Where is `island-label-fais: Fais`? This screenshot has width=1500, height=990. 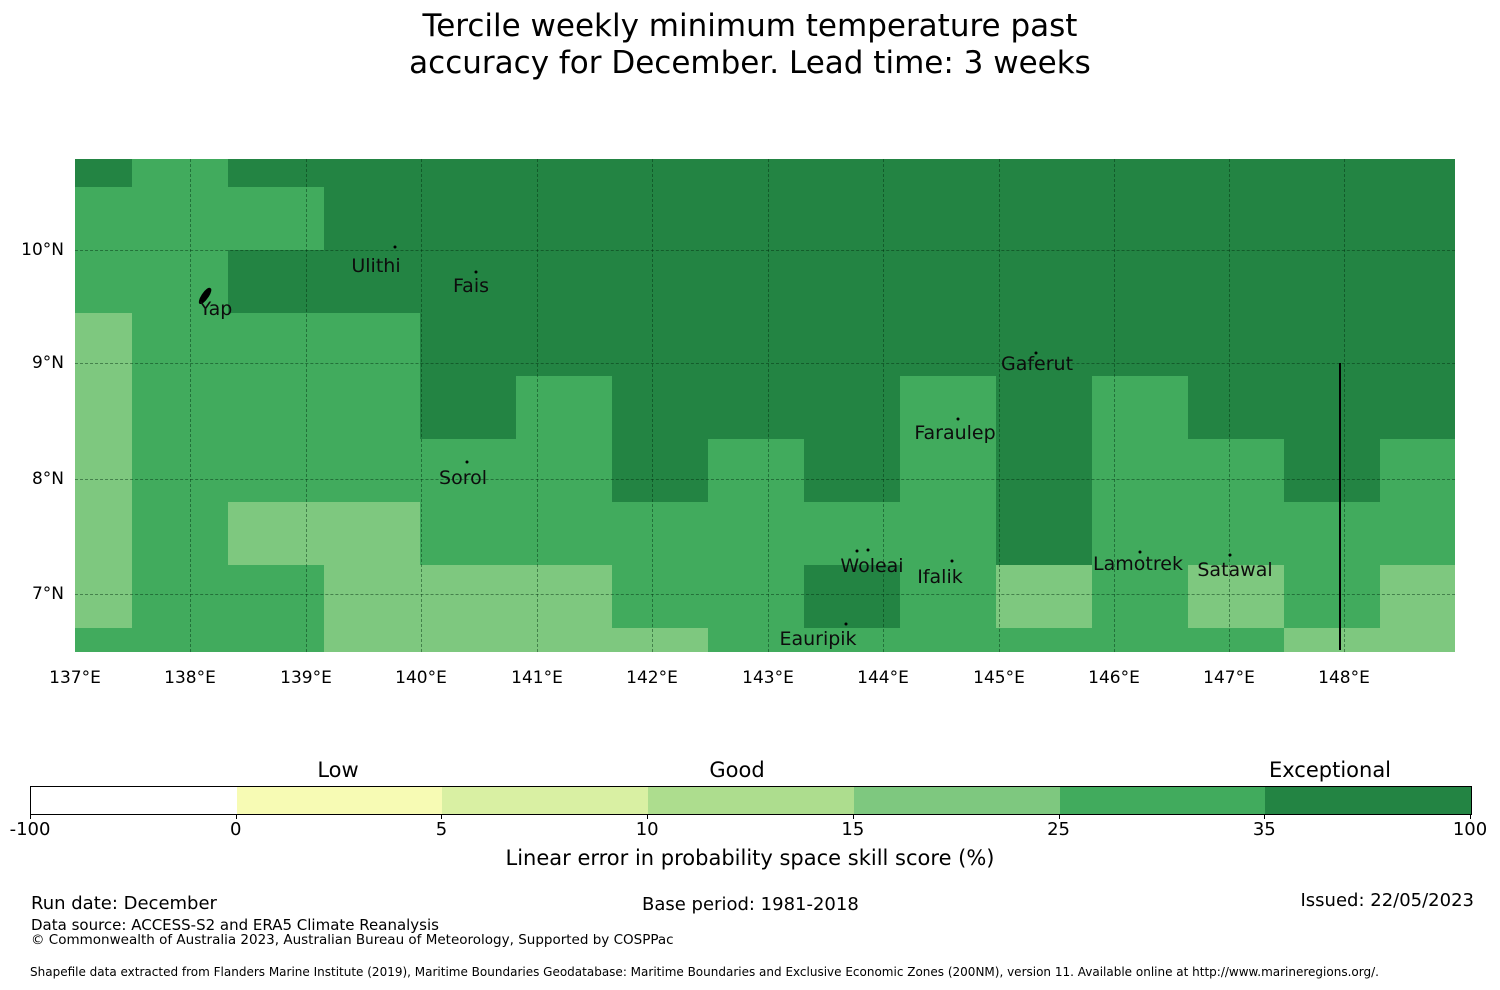 island-label-fais: Fais is located at coordinates (471, 286).